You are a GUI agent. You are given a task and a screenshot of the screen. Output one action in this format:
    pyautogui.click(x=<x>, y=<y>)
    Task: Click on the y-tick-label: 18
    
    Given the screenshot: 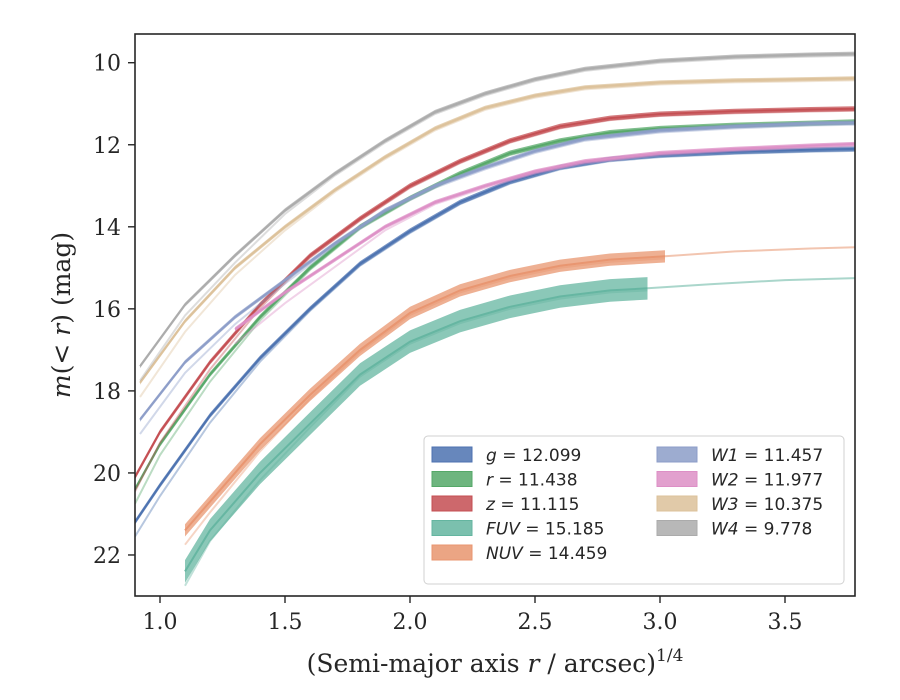 What is the action you would take?
    pyautogui.click(x=107, y=392)
    